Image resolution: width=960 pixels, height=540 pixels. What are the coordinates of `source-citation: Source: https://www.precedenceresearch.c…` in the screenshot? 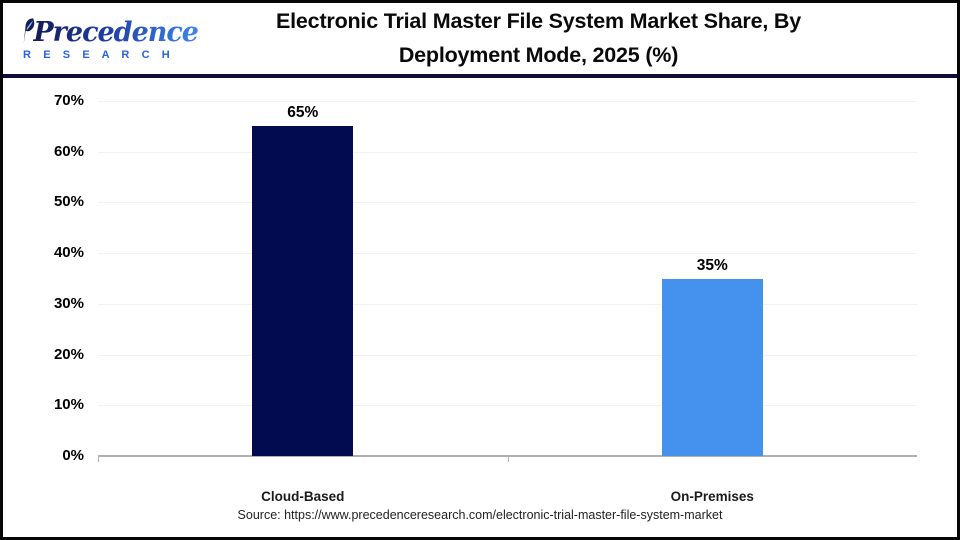 It's located at (480, 515).